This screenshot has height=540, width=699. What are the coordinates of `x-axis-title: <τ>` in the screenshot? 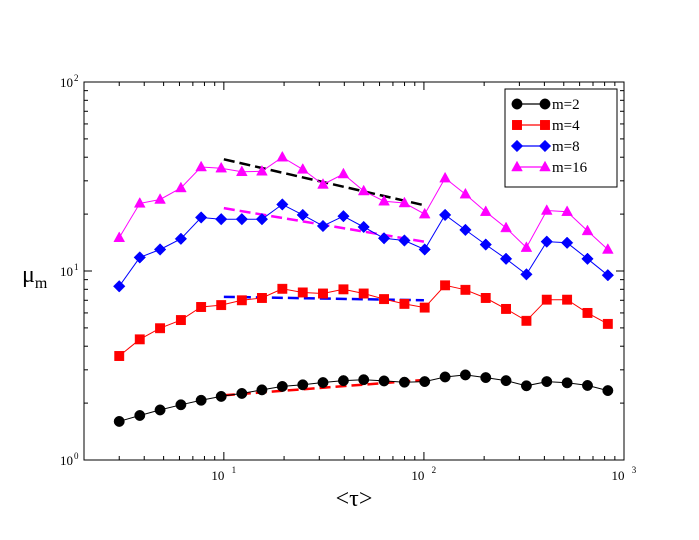 It's located at (354, 499).